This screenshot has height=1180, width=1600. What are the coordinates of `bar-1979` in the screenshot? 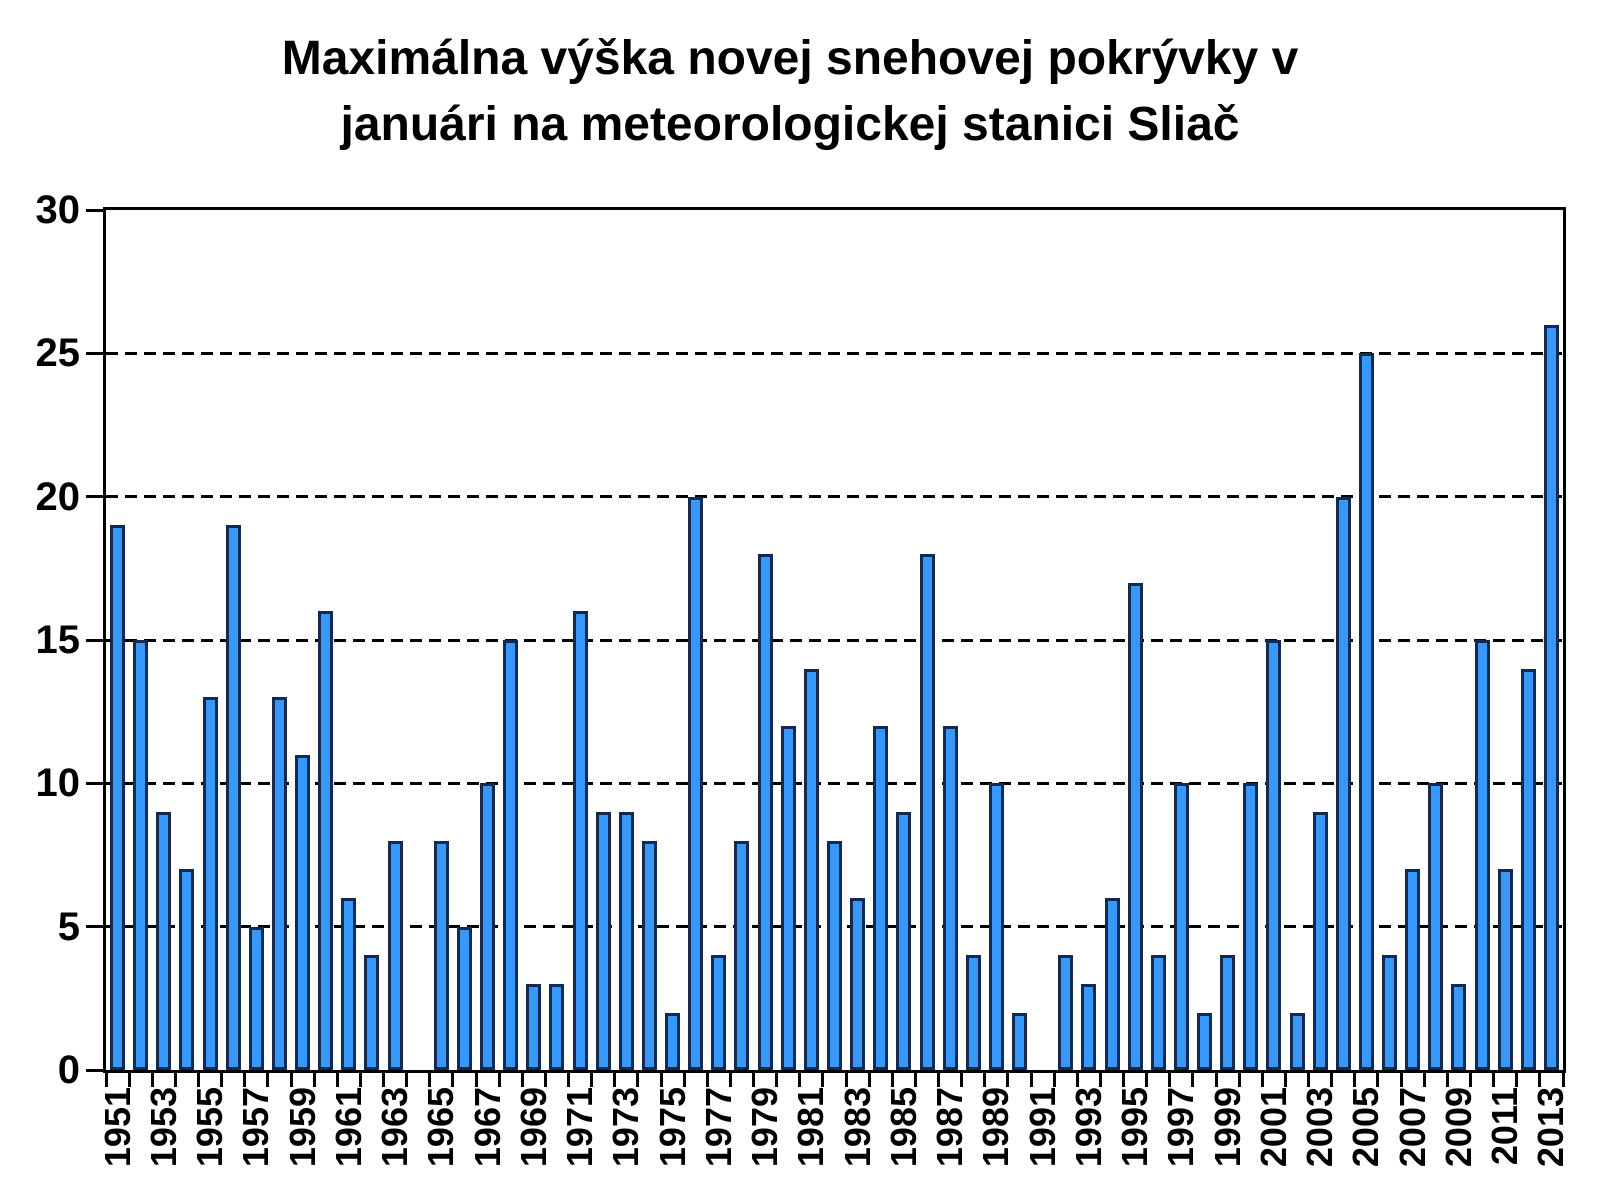 It's located at (765, 812).